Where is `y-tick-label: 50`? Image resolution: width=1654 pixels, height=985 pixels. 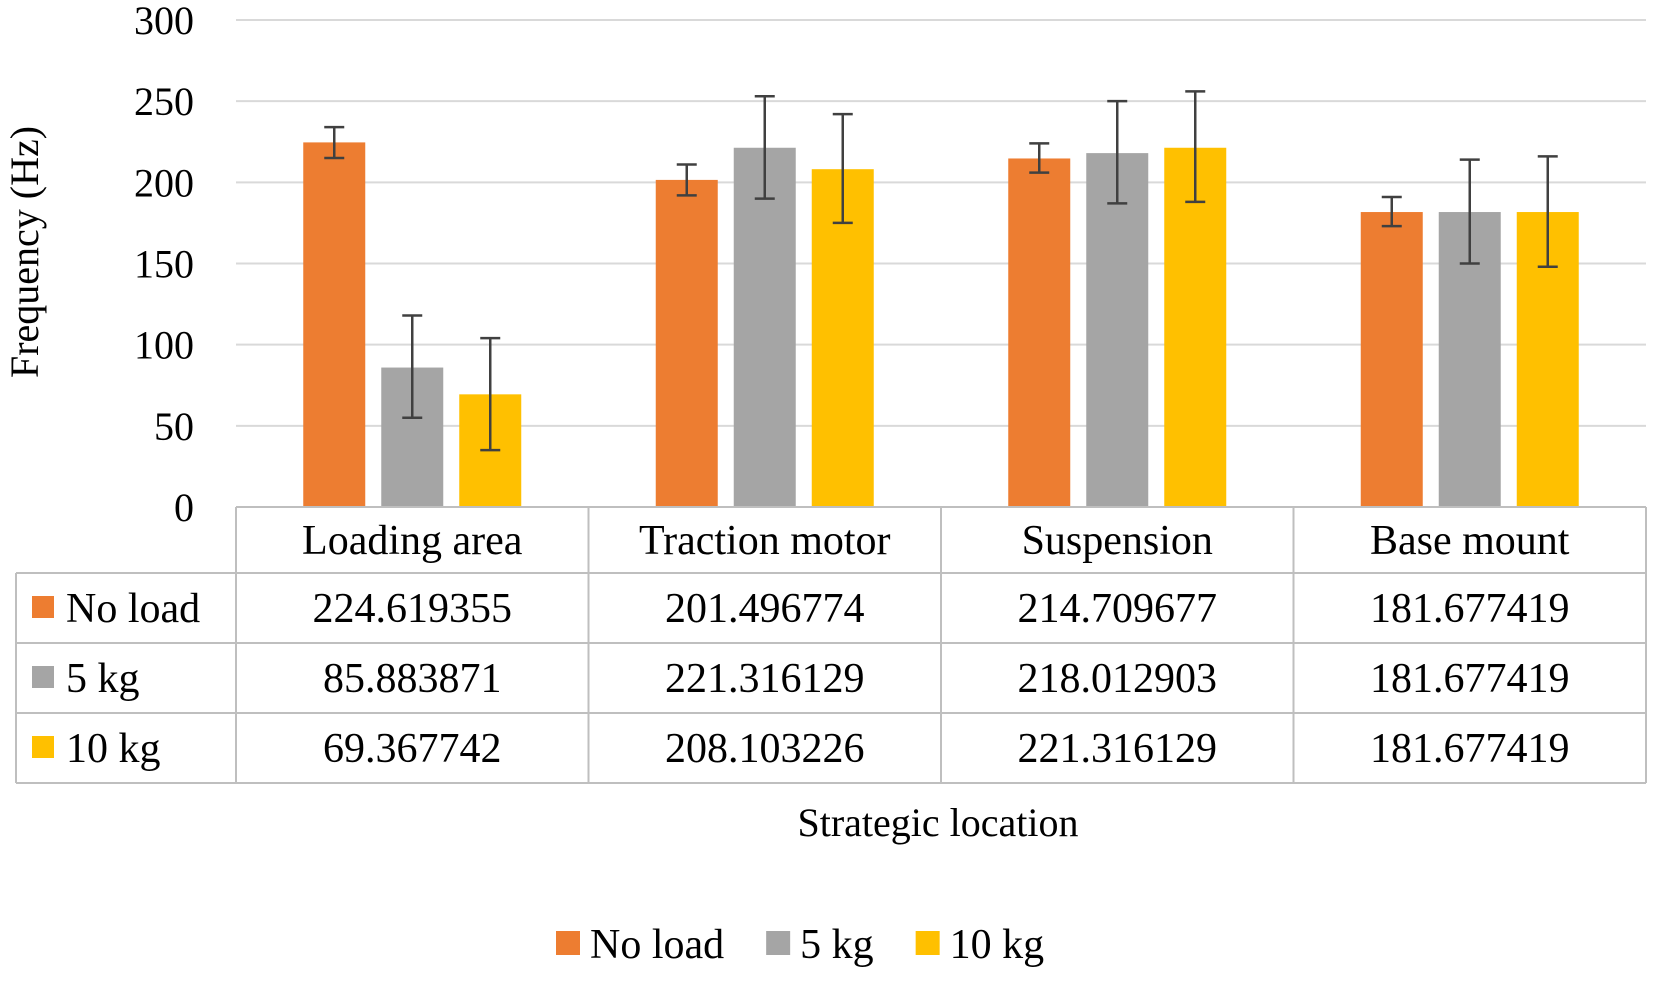 y-tick-label: 50 is located at coordinates (174, 426).